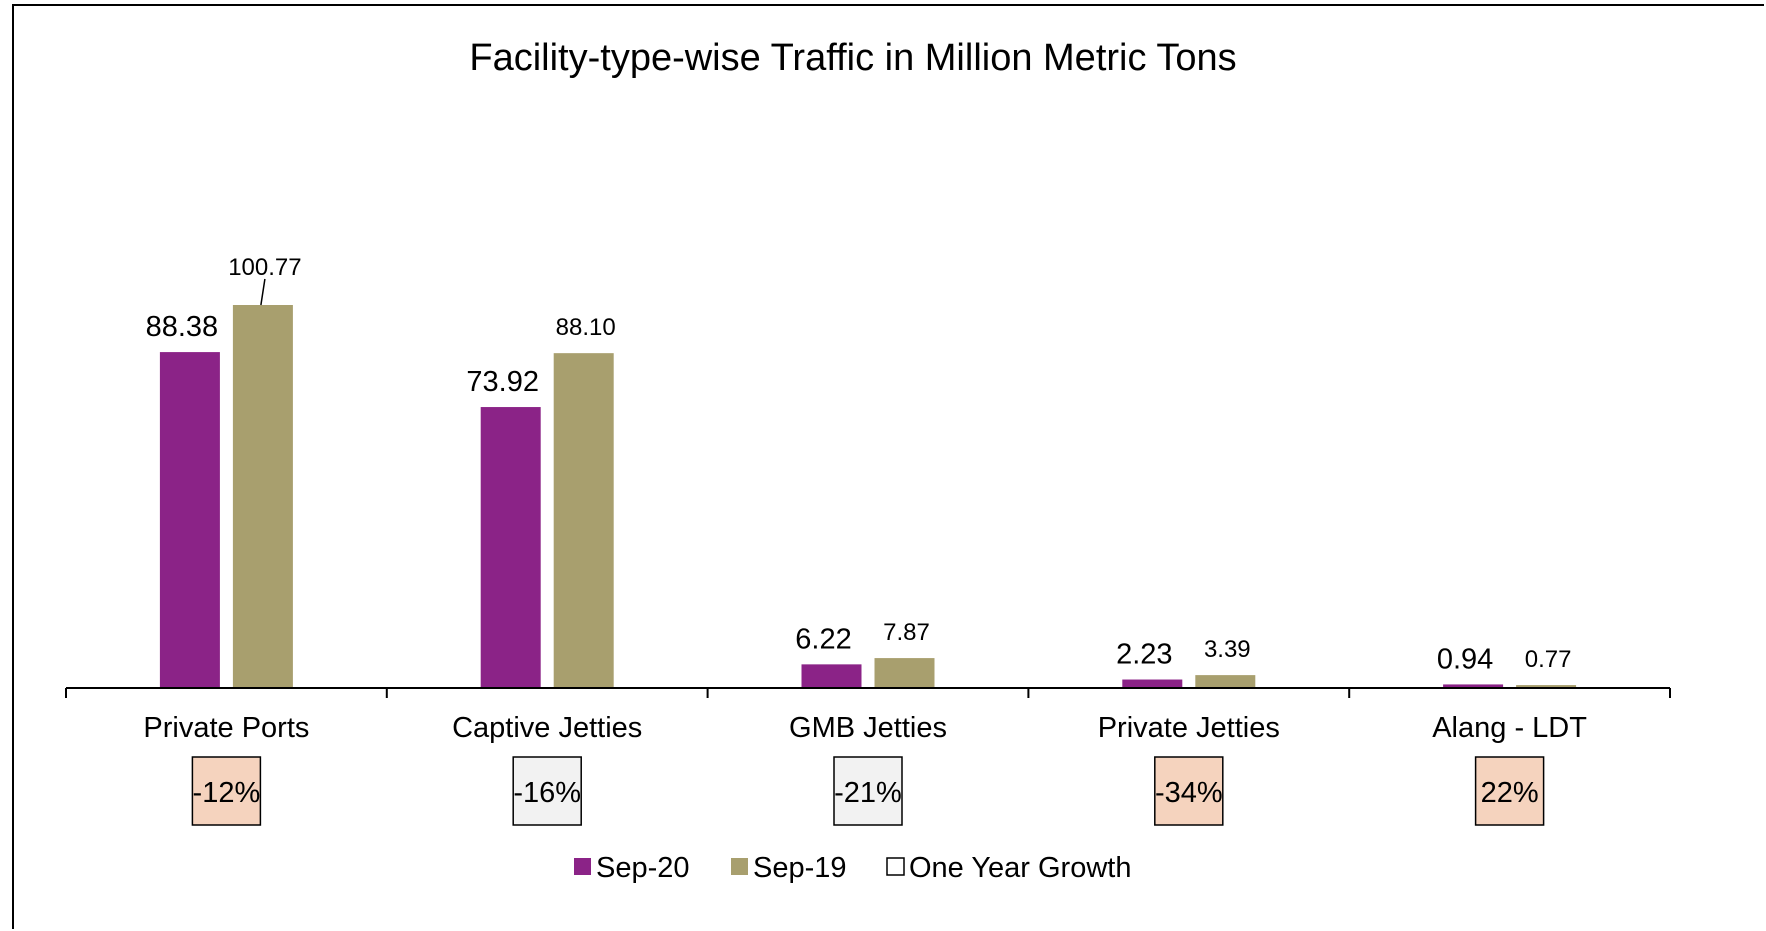 Image resolution: width=1766 pixels, height=931 pixels. What do you see at coordinates (852, 868) in the screenshot?
I see `legend: Sep-20 Sep-19 One Year Growth` at bounding box center [852, 868].